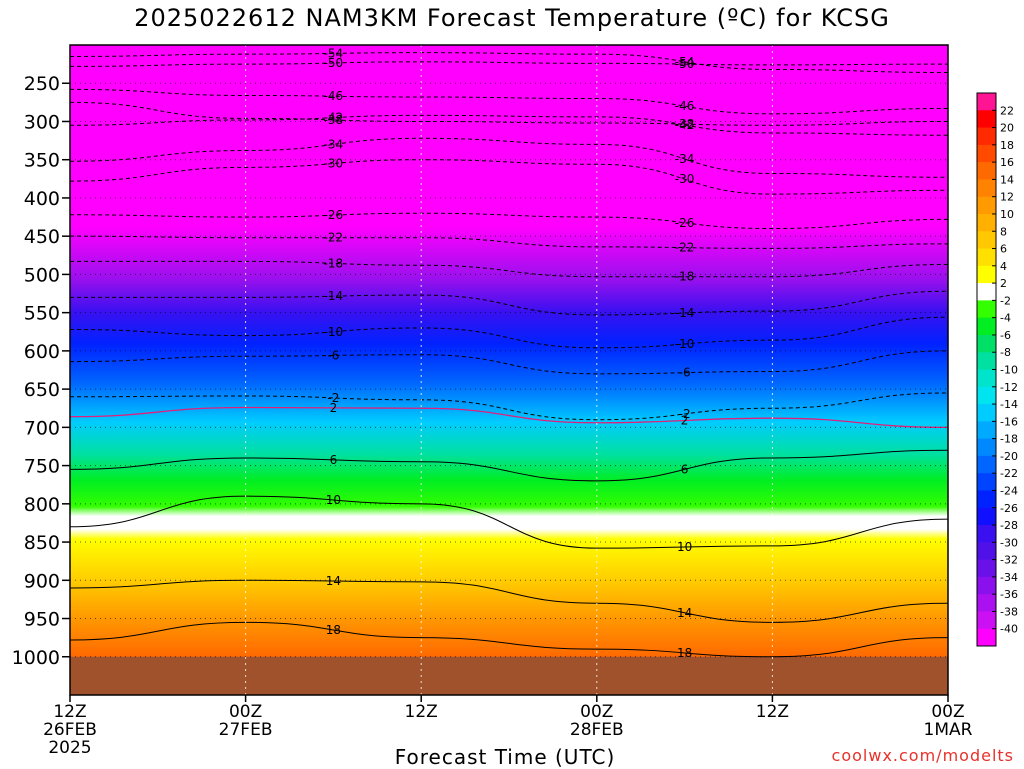 This screenshot has width=1024, height=769. What do you see at coordinates (42, 122) in the screenshot?
I see `y-tick-label: 300` at bounding box center [42, 122].